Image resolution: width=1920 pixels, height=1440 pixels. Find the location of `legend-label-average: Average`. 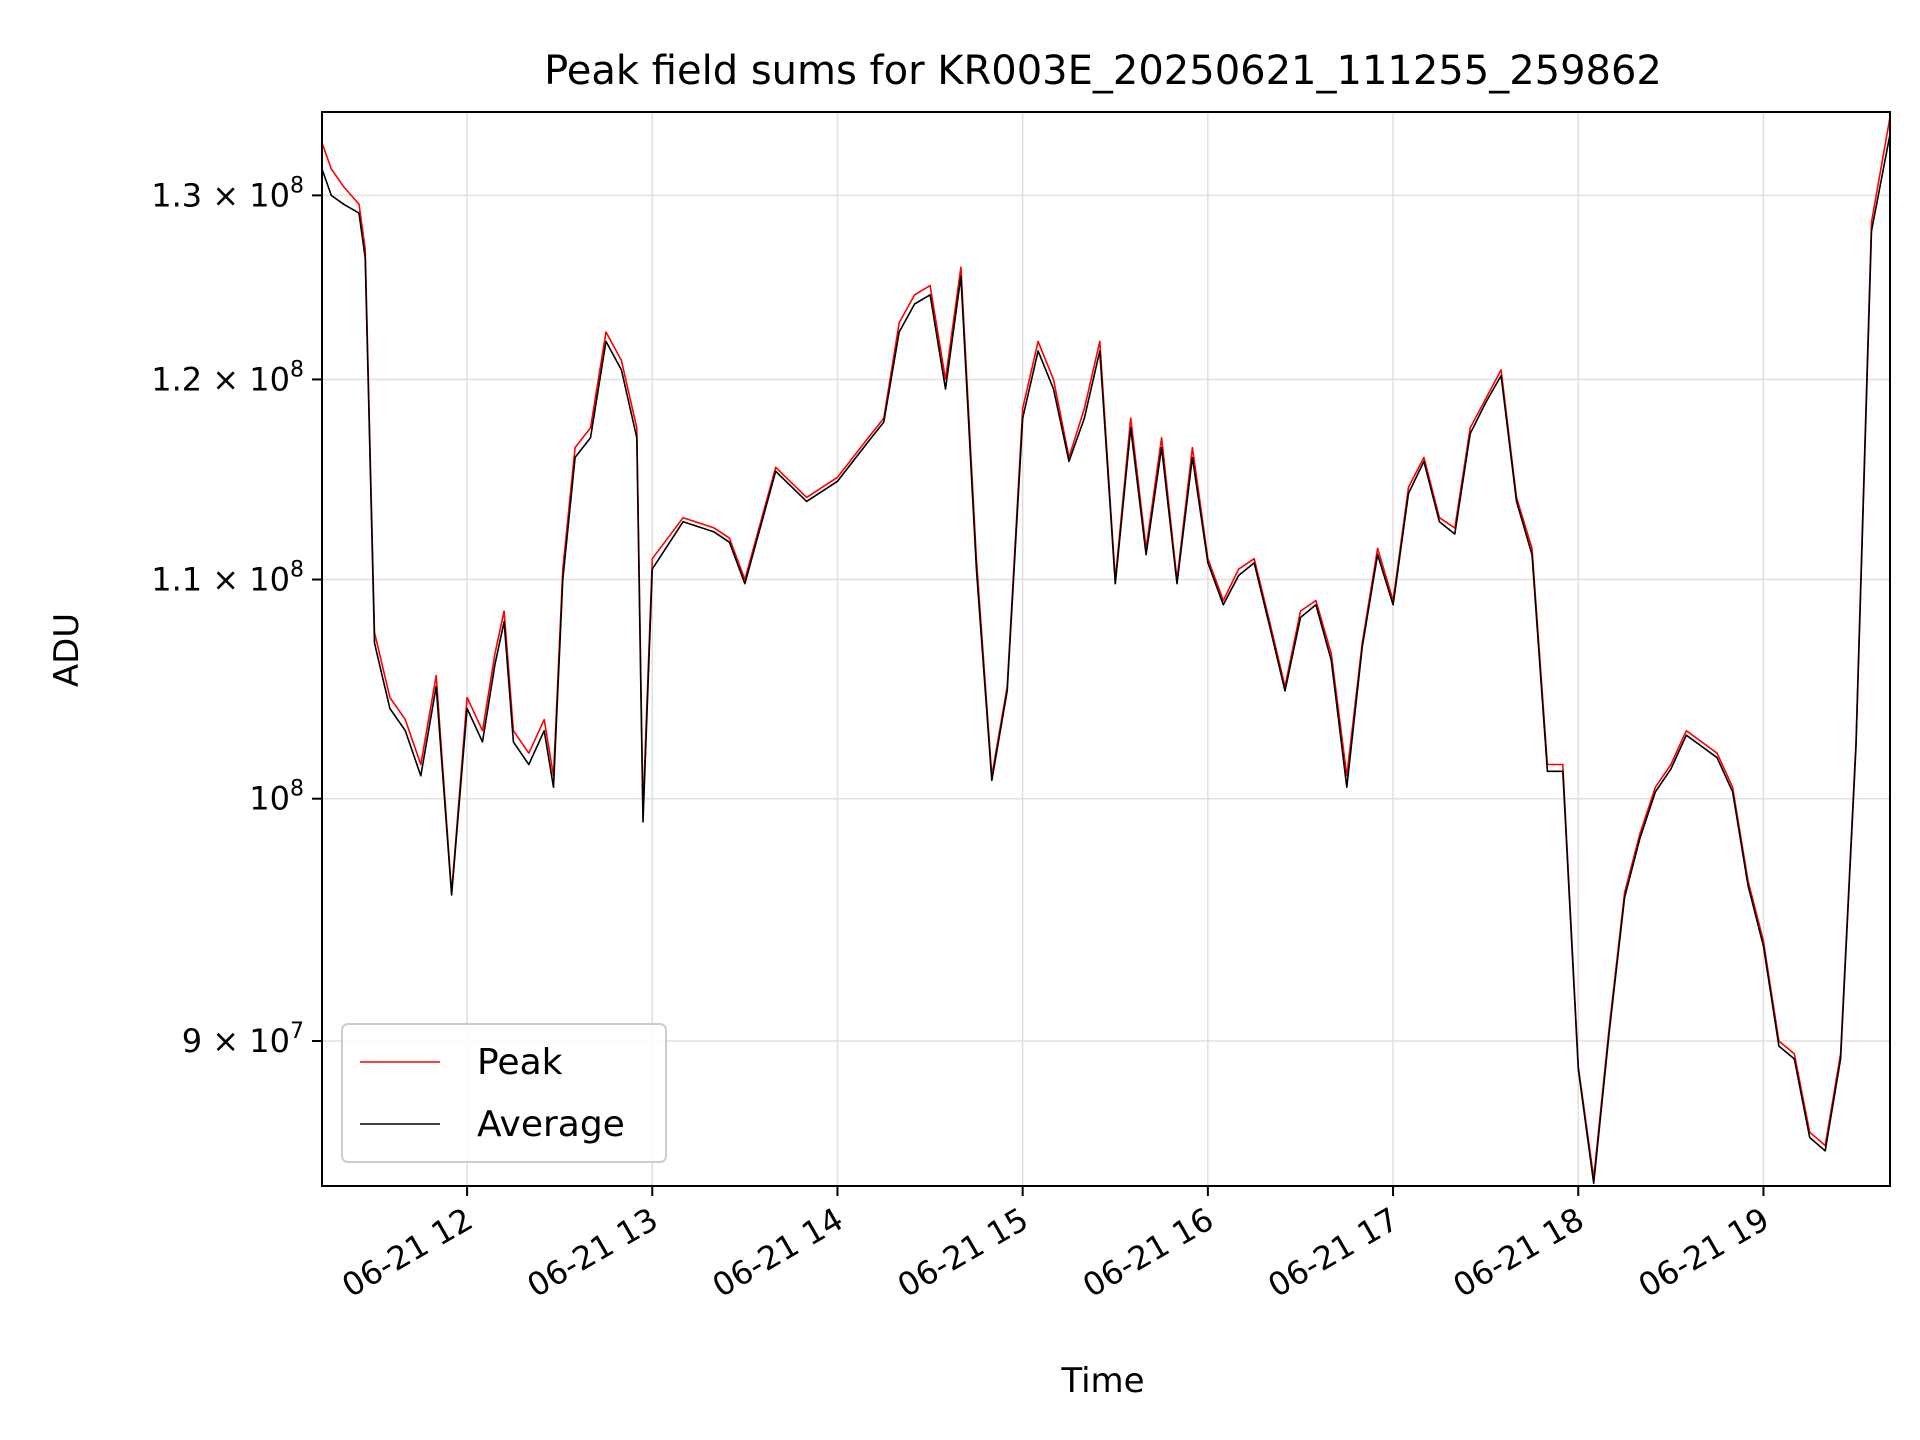

legend-label-average: Average is located at coordinates (551, 1124).